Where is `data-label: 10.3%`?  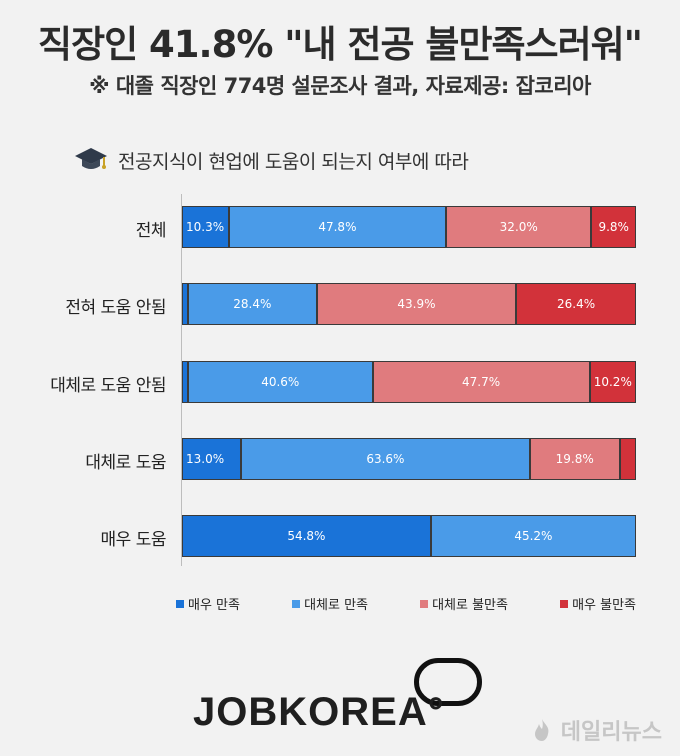 data-label: 10.3% is located at coordinates (205, 227).